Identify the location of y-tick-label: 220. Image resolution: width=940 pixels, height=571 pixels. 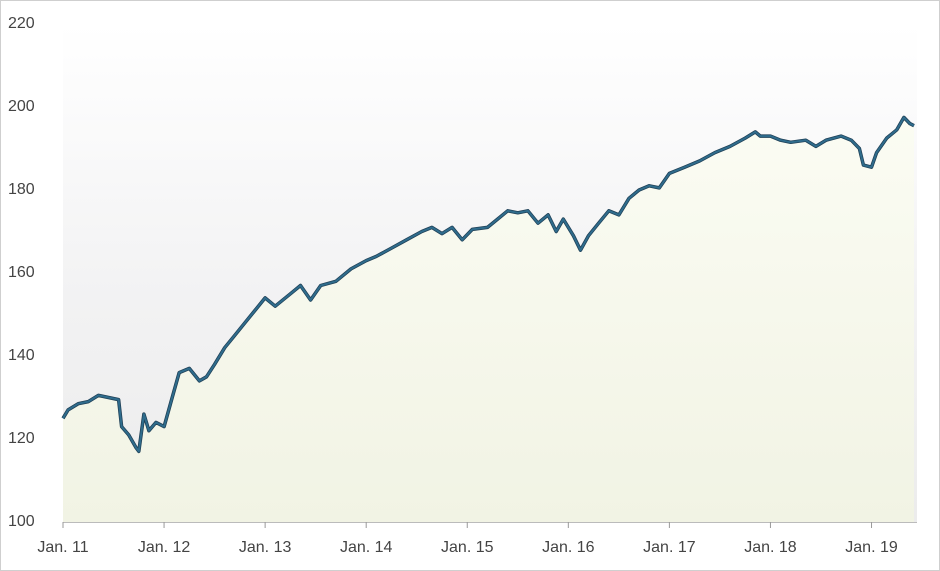
(21, 23).